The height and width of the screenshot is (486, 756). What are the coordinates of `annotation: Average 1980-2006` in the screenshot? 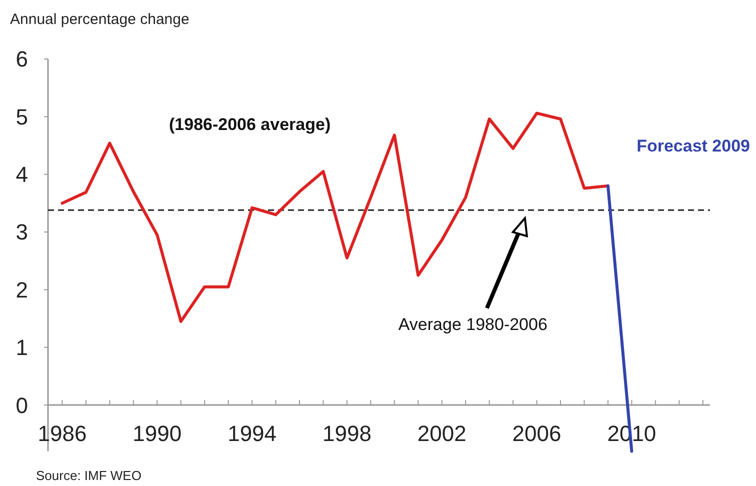 It's located at (473, 324).